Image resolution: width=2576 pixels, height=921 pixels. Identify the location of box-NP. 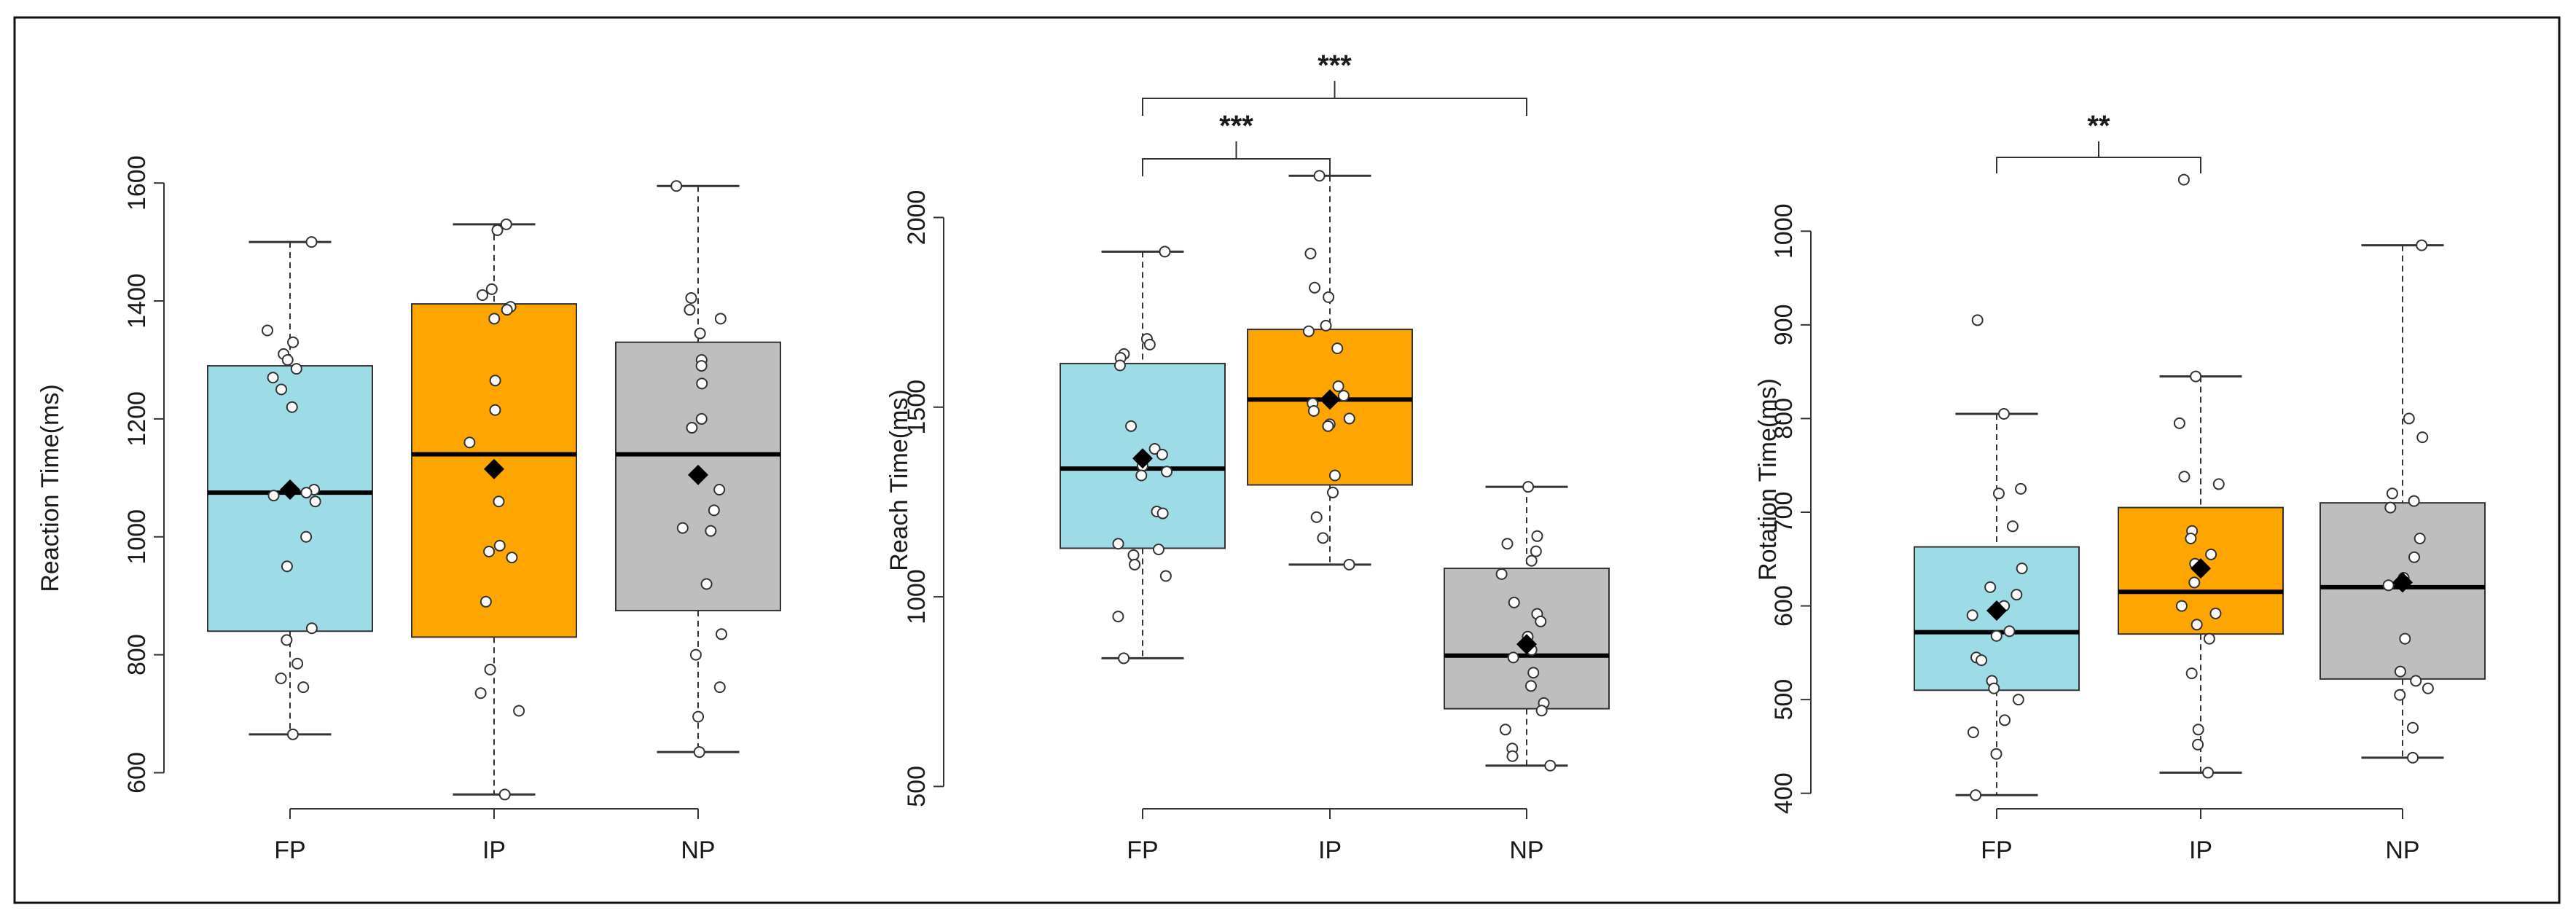
(698, 469).